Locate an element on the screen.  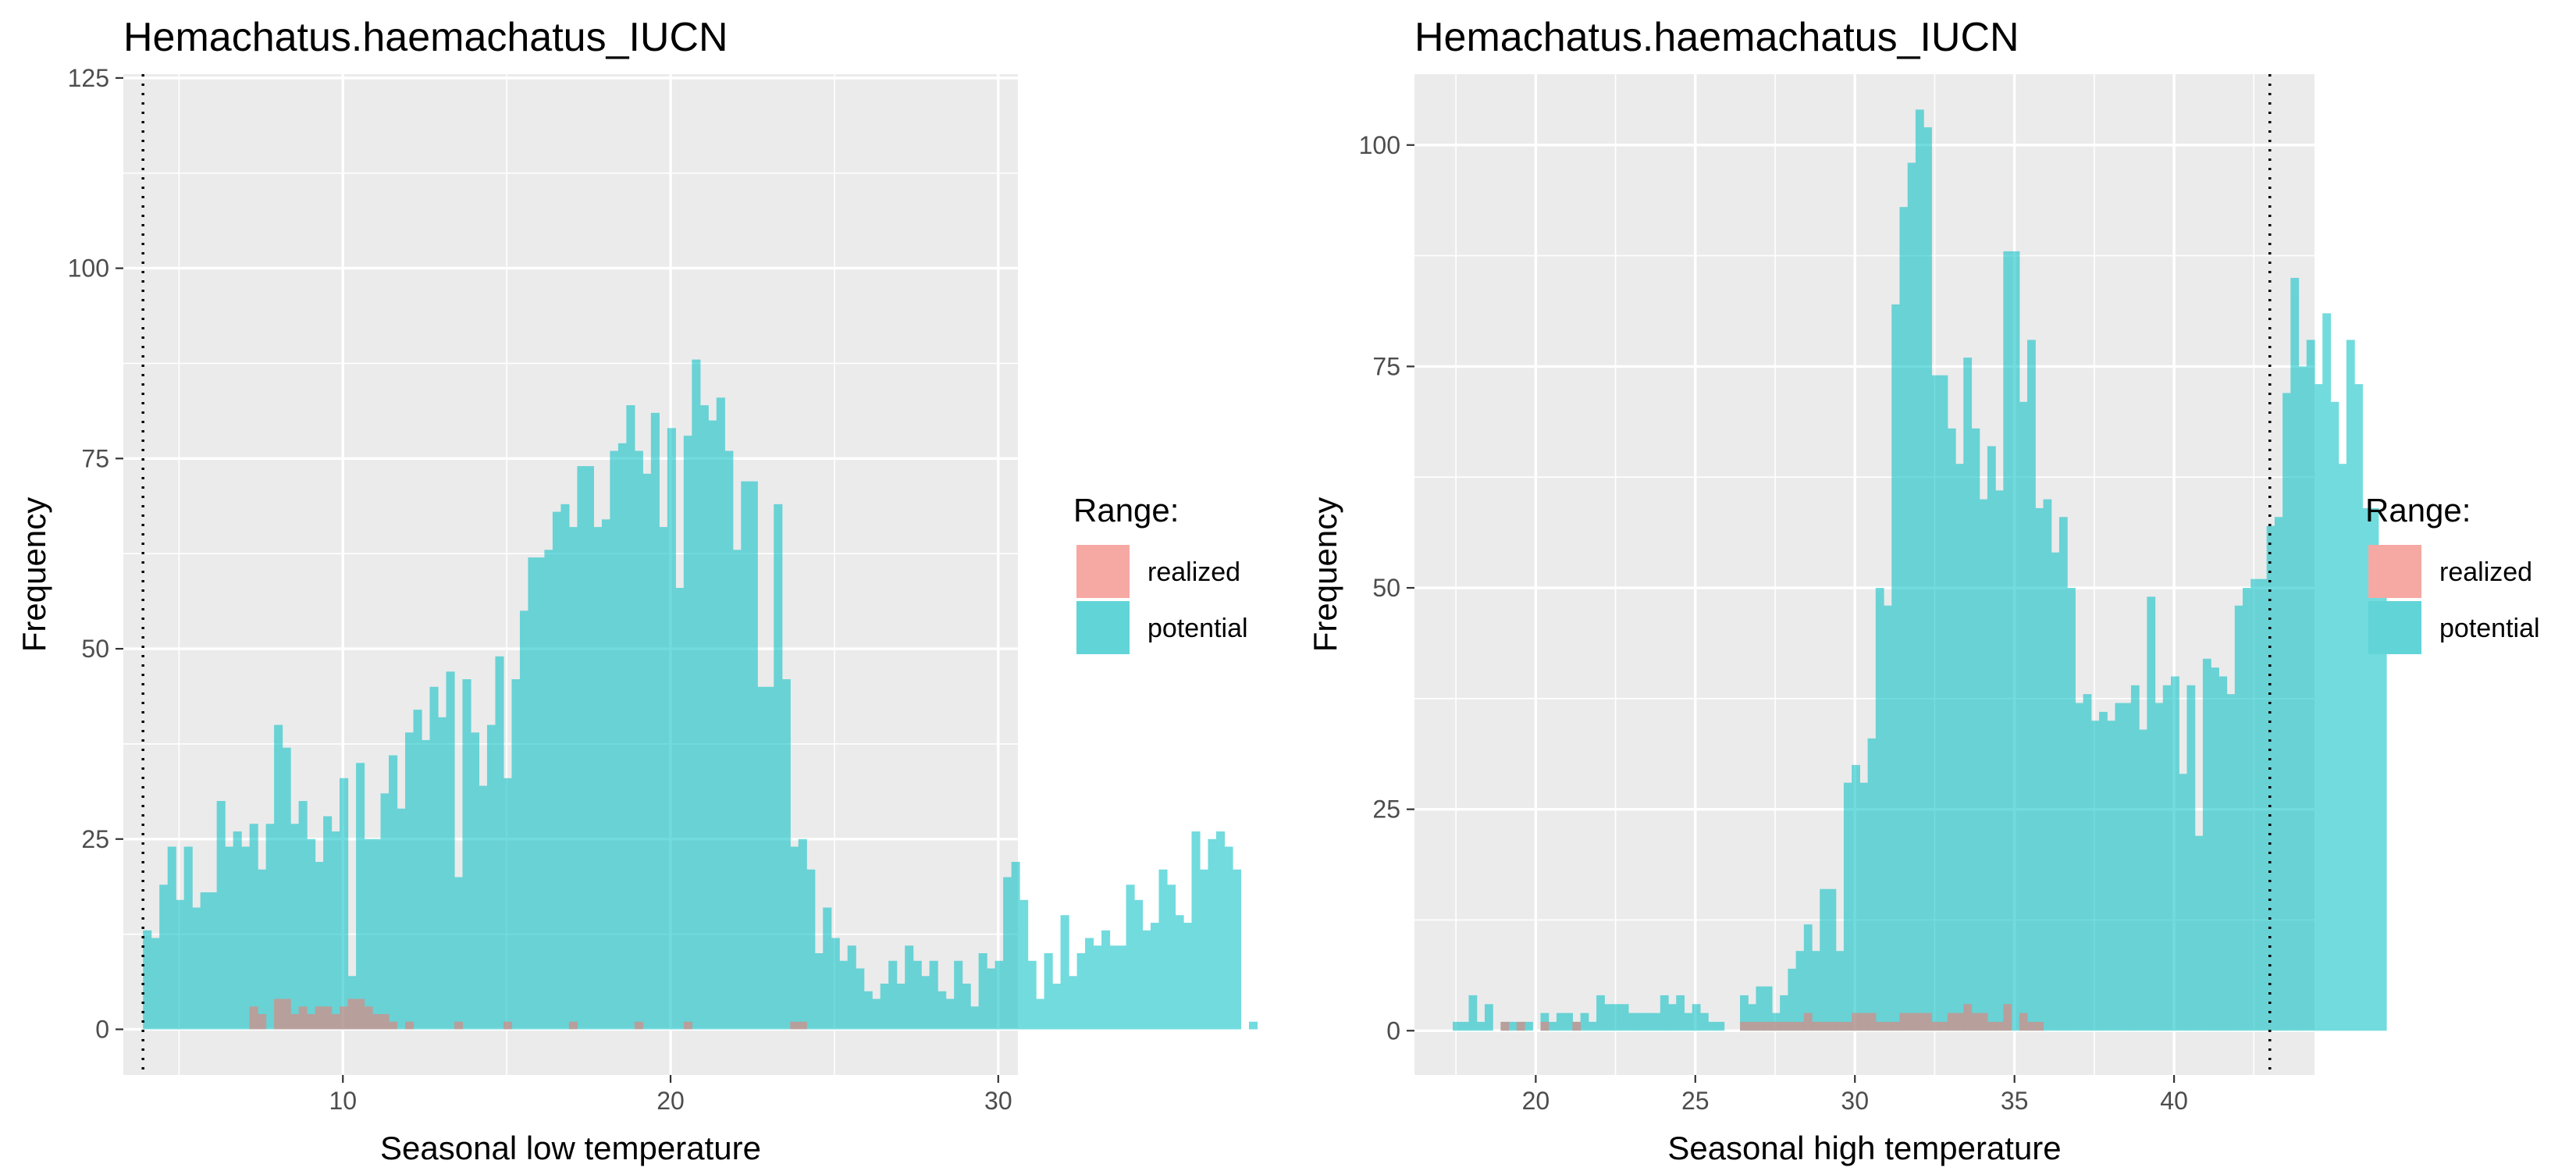
legend-label-realized: realized is located at coordinates (1193, 572).